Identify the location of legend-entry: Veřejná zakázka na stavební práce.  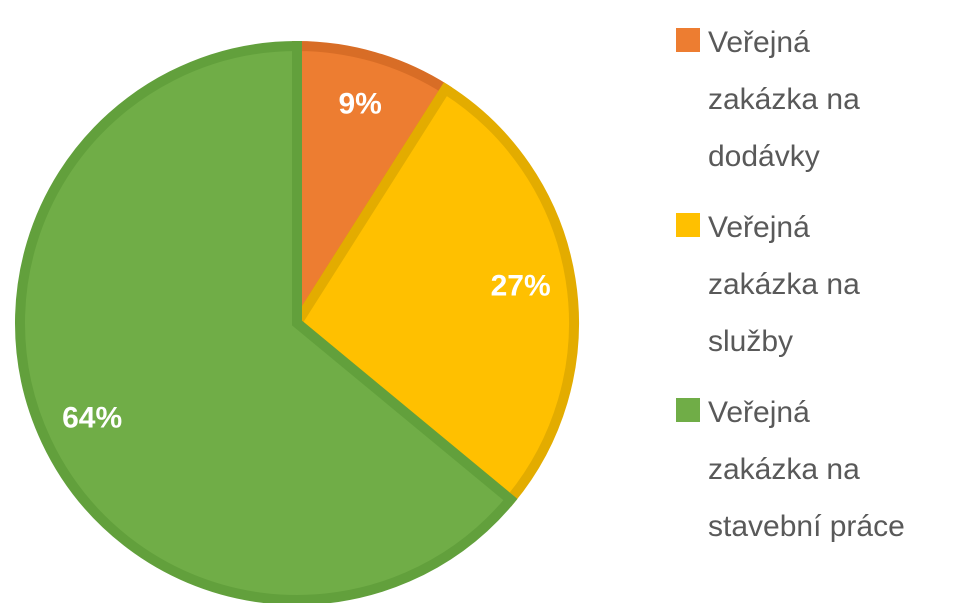
(799, 469).